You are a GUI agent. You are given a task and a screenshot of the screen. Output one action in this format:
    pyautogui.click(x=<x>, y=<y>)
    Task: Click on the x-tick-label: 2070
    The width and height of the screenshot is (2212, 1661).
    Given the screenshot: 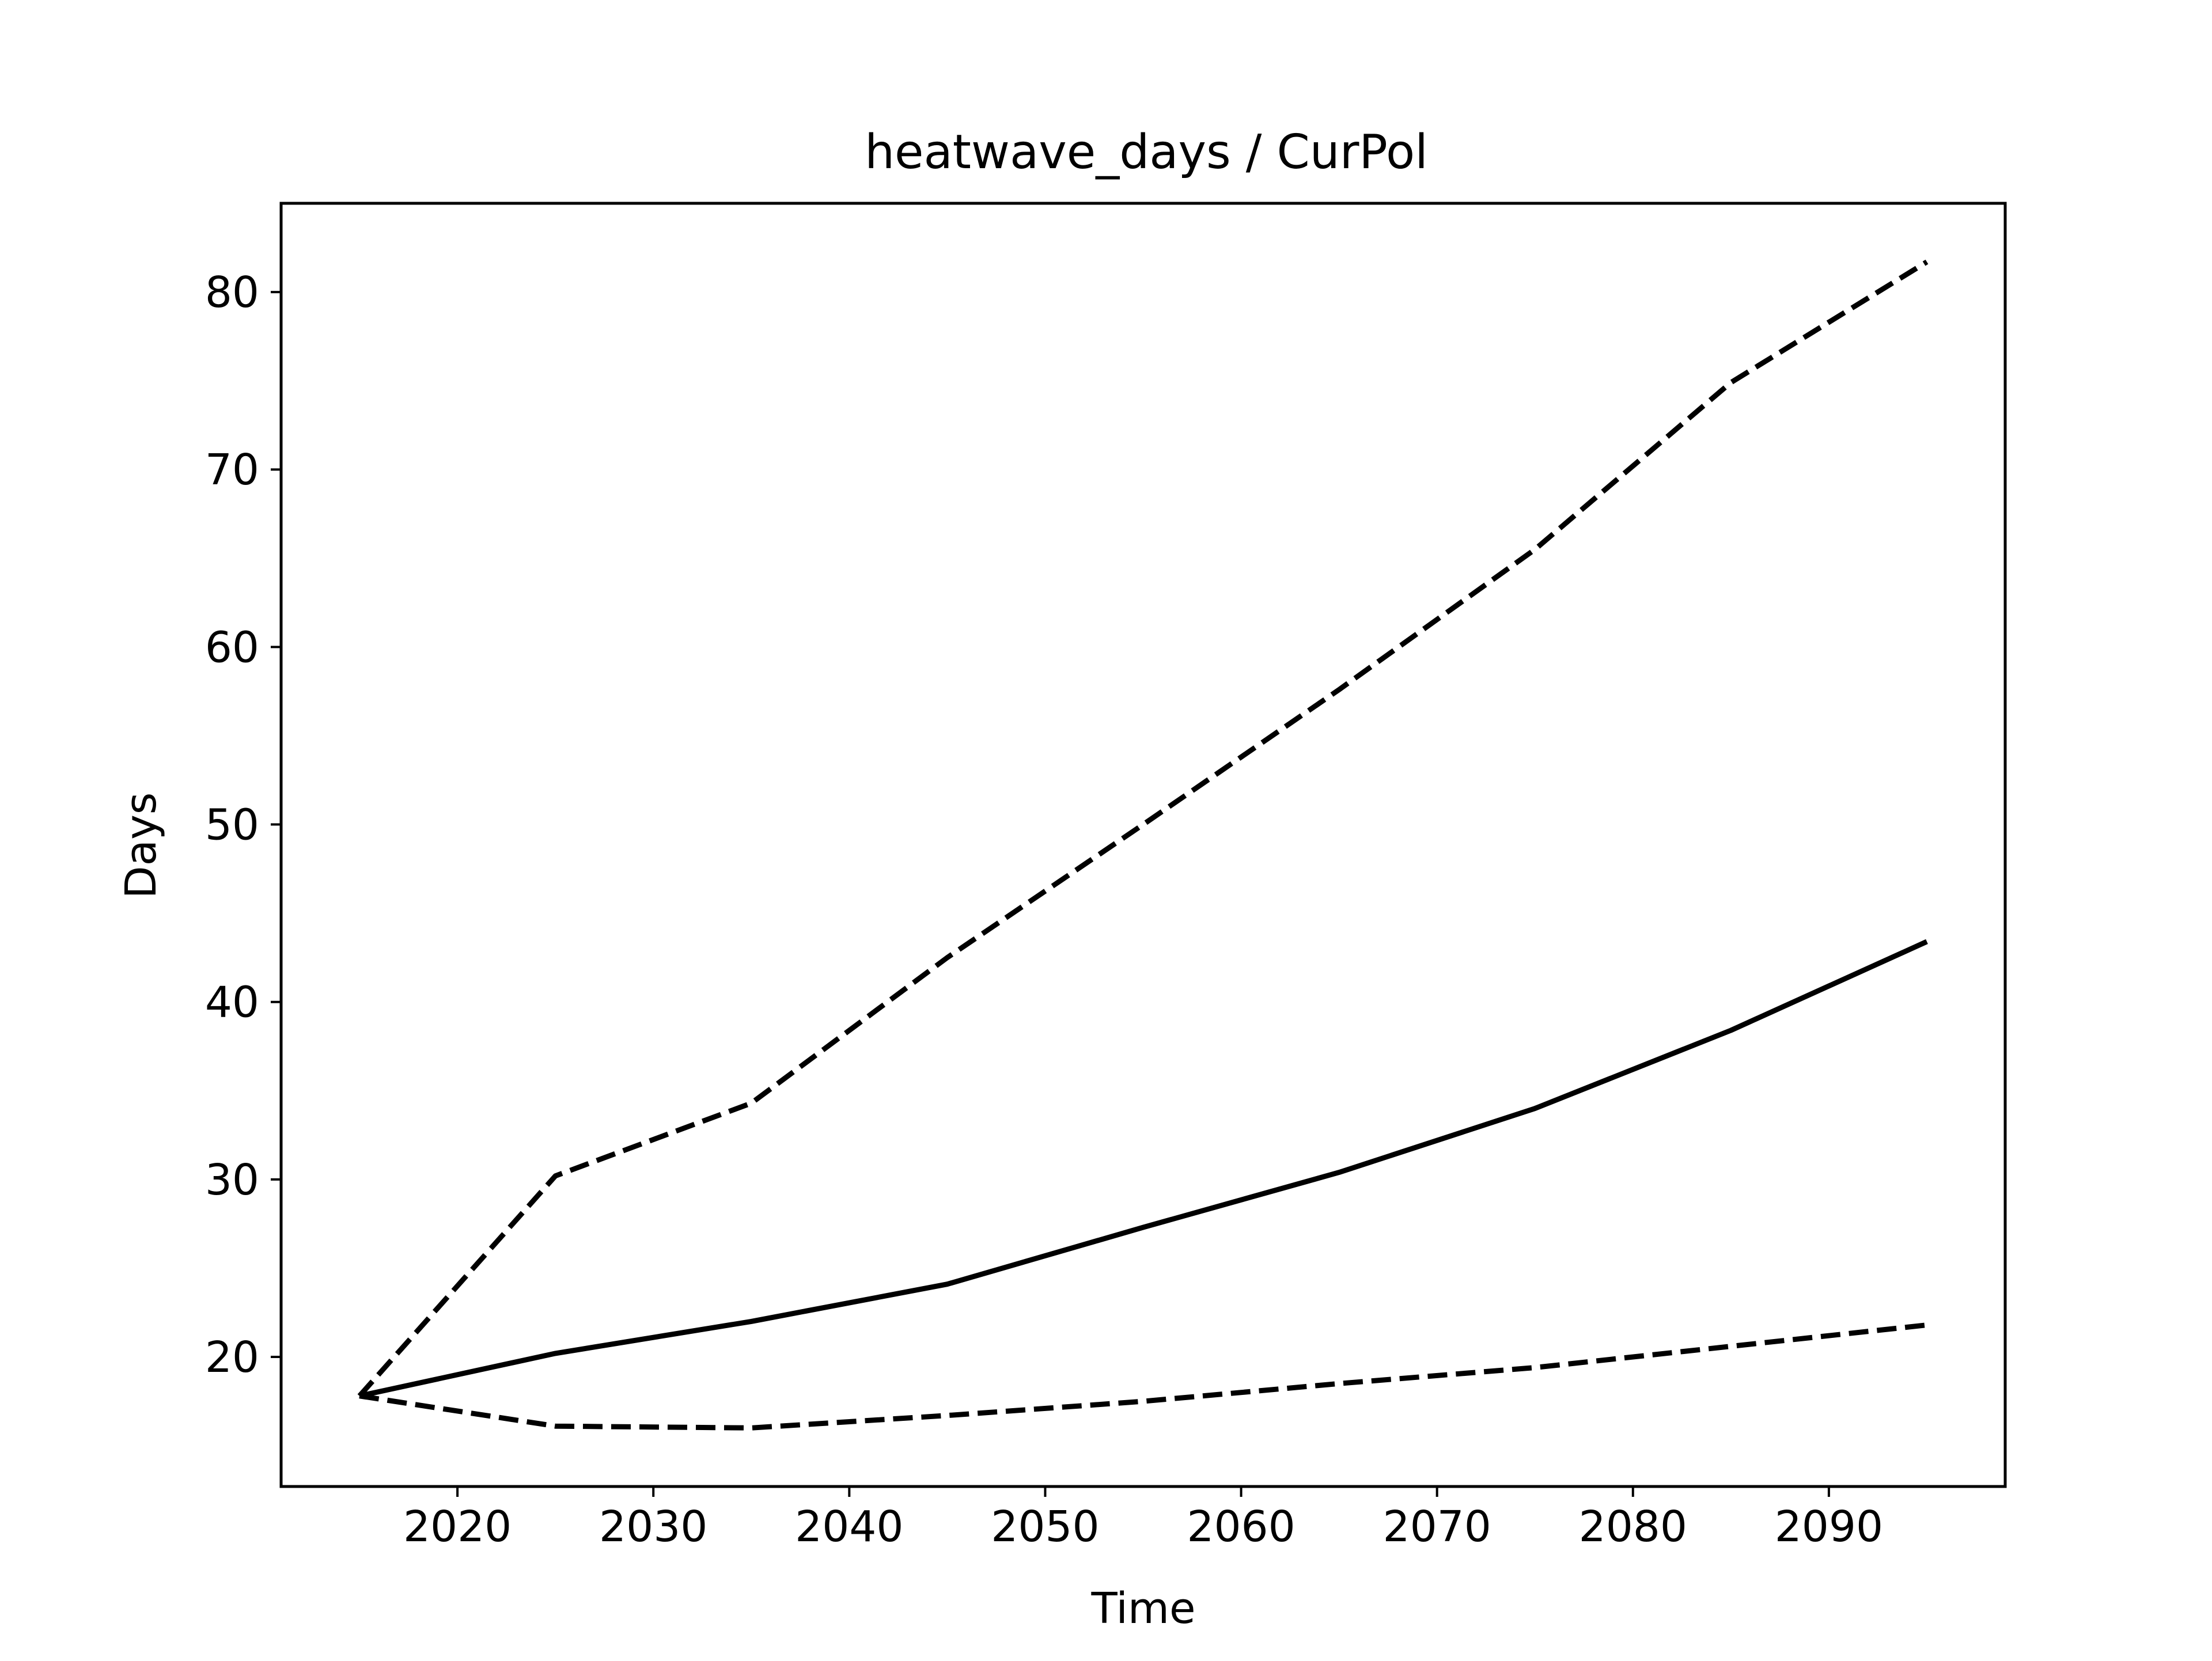 What is the action you would take?
    pyautogui.click(x=1437, y=1527)
    